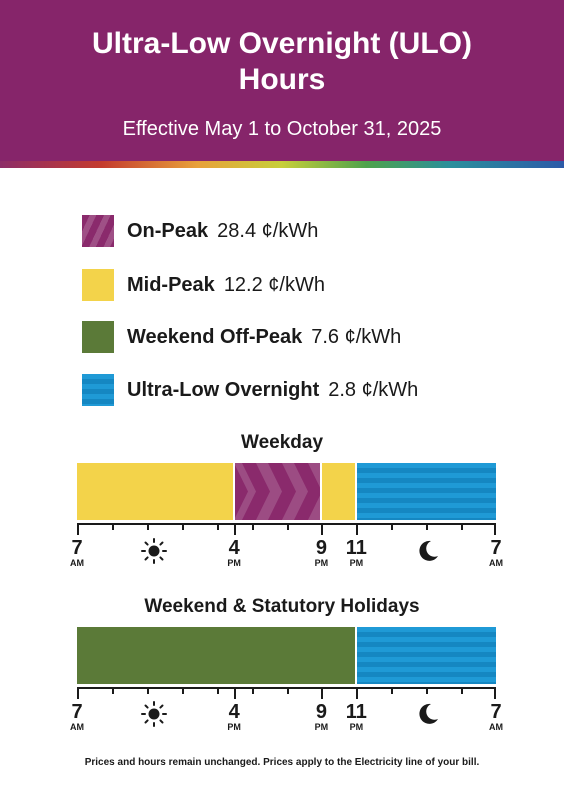 The image size is (564, 793). I want to click on effective-dates: Effective May 1 to October 31, 2025, so click(282, 129).